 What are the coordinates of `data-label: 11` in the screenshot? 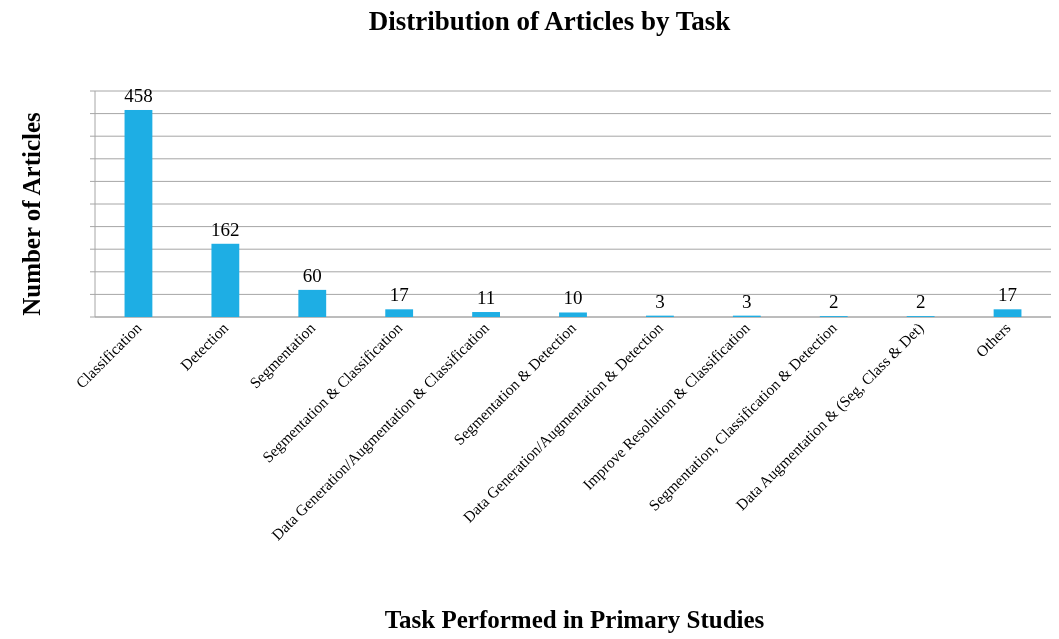 It's located at (486, 298).